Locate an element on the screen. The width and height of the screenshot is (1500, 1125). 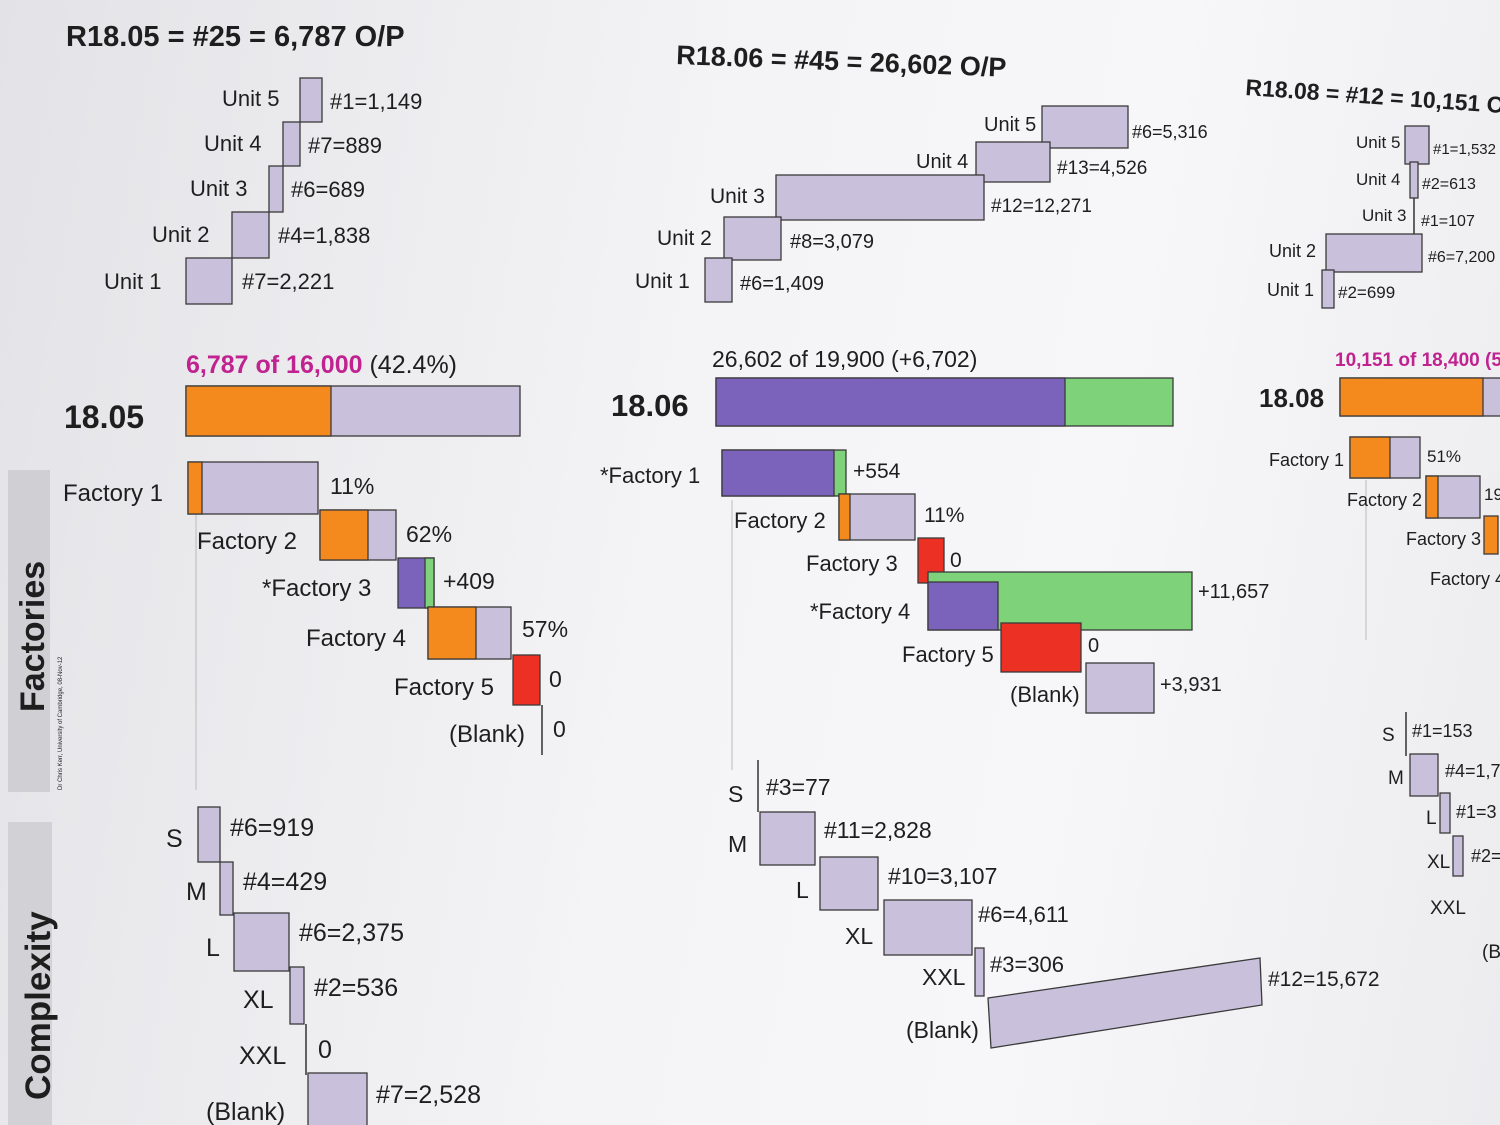
unit-value: #12=12,271 is located at coordinates (1041, 206).